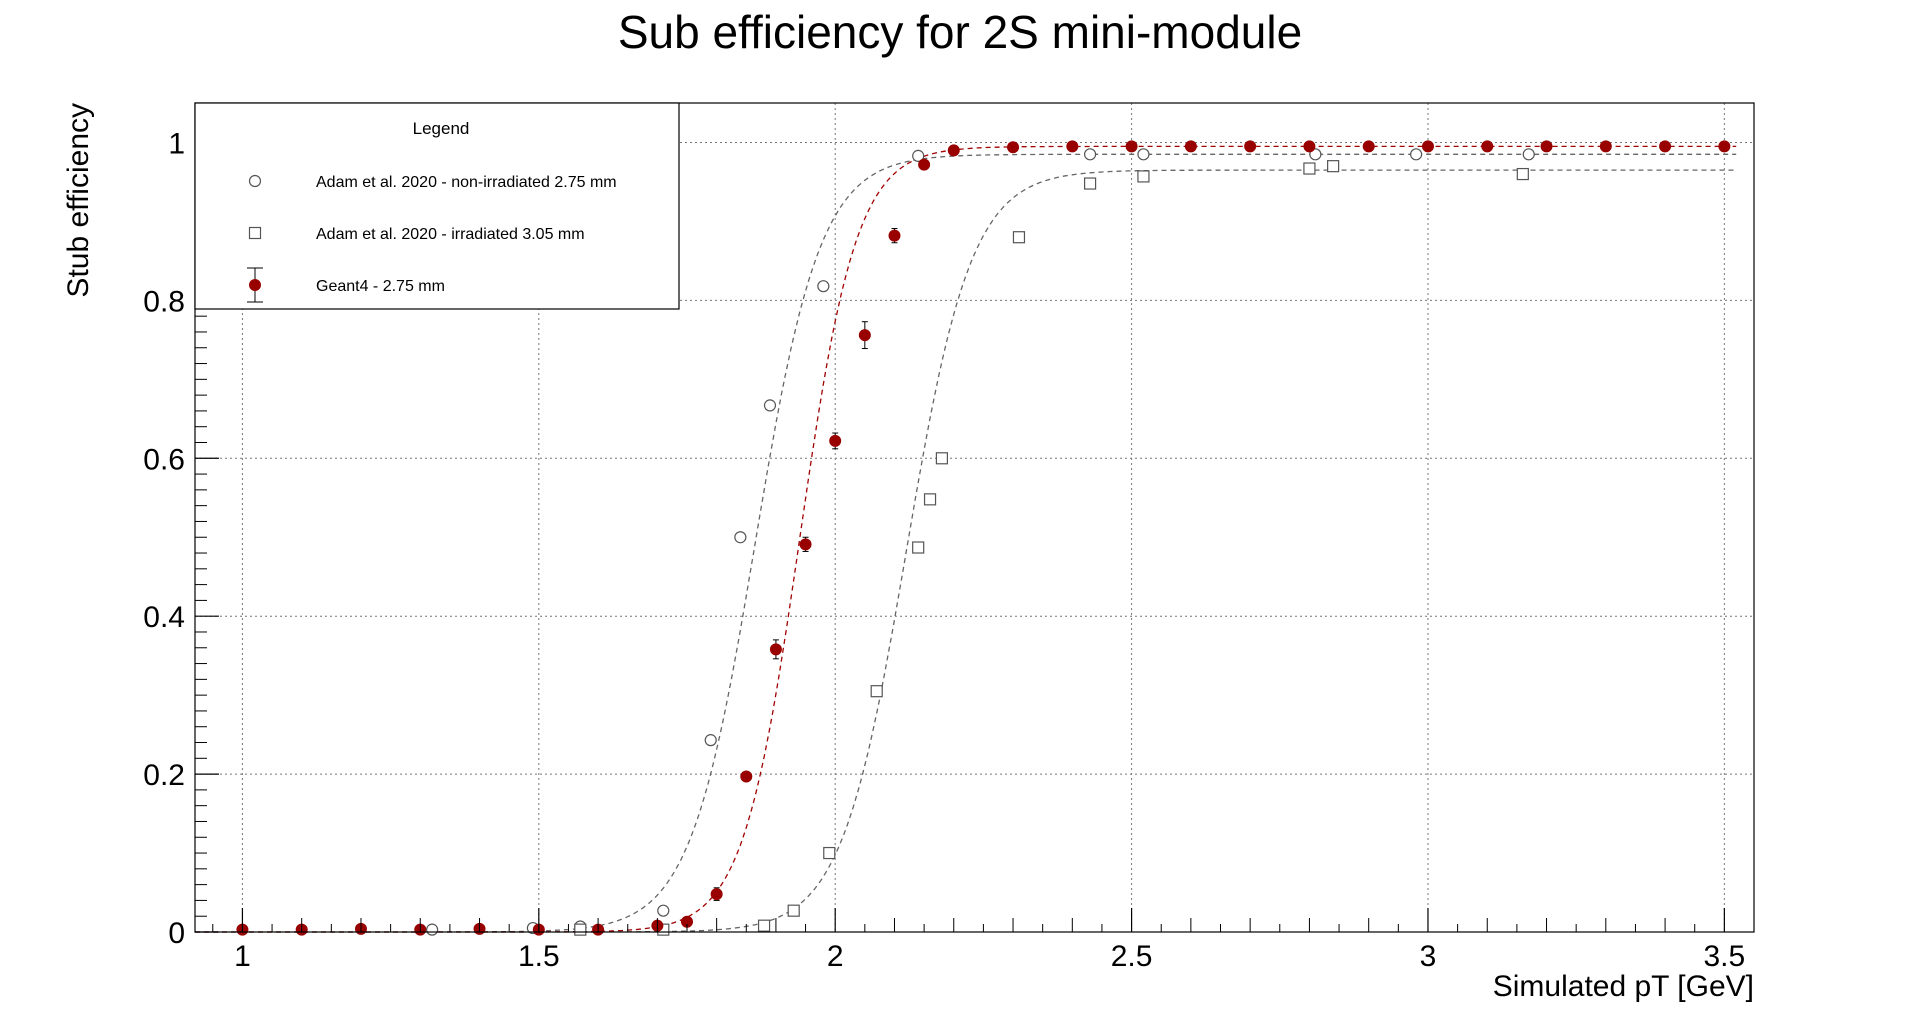 The image size is (1918, 1019). I want to click on legend-entry-label: Adam et al. 2020 - irradiated 3.05 mm, so click(450, 234).